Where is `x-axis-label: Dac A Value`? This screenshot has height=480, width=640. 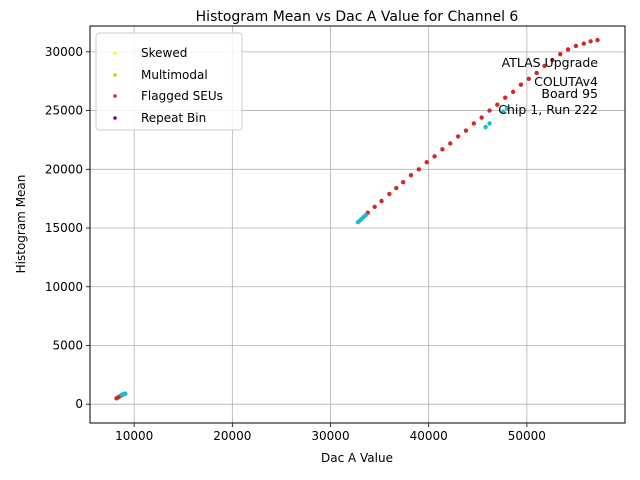 x-axis-label: Dac A Value is located at coordinates (357, 458).